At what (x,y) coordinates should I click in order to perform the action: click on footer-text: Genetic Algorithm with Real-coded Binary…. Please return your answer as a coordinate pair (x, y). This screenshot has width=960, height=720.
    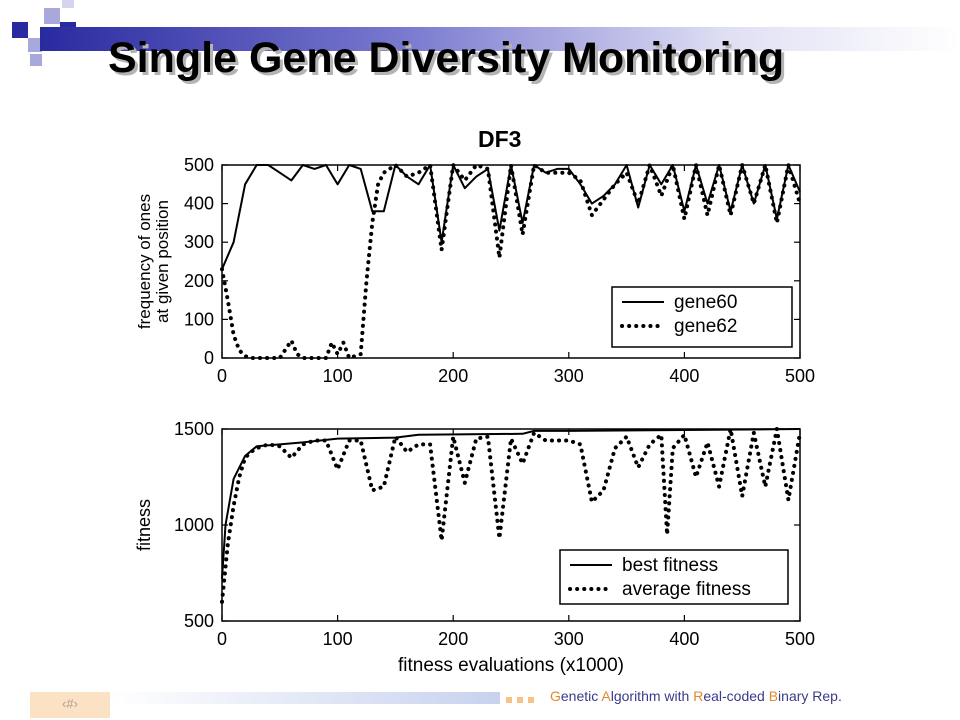
    Looking at the image, I should click on (696, 696).